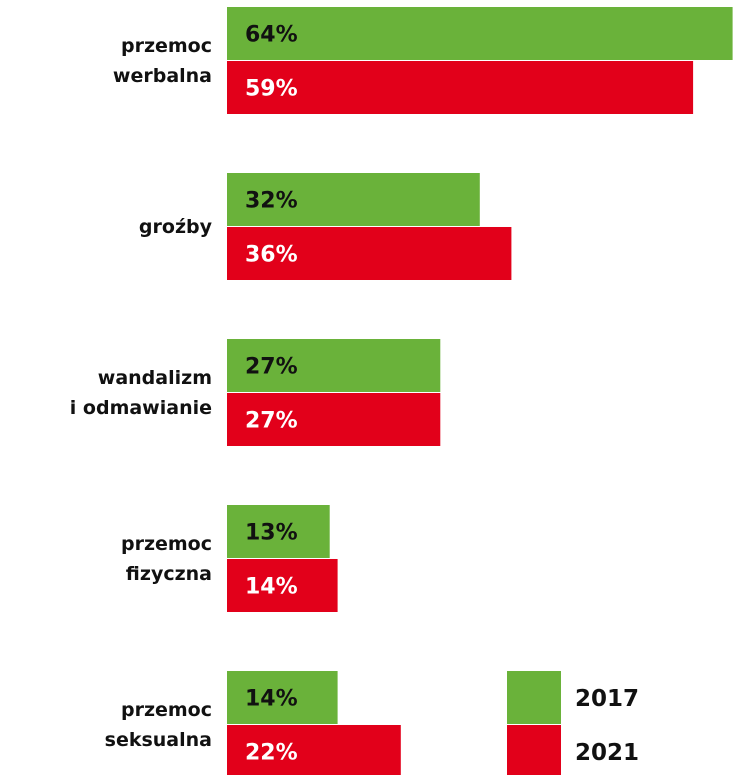 The image size is (733, 775). Describe the element at coordinates (607, 699) in the screenshot. I see `legend-label: 2017` at that location.